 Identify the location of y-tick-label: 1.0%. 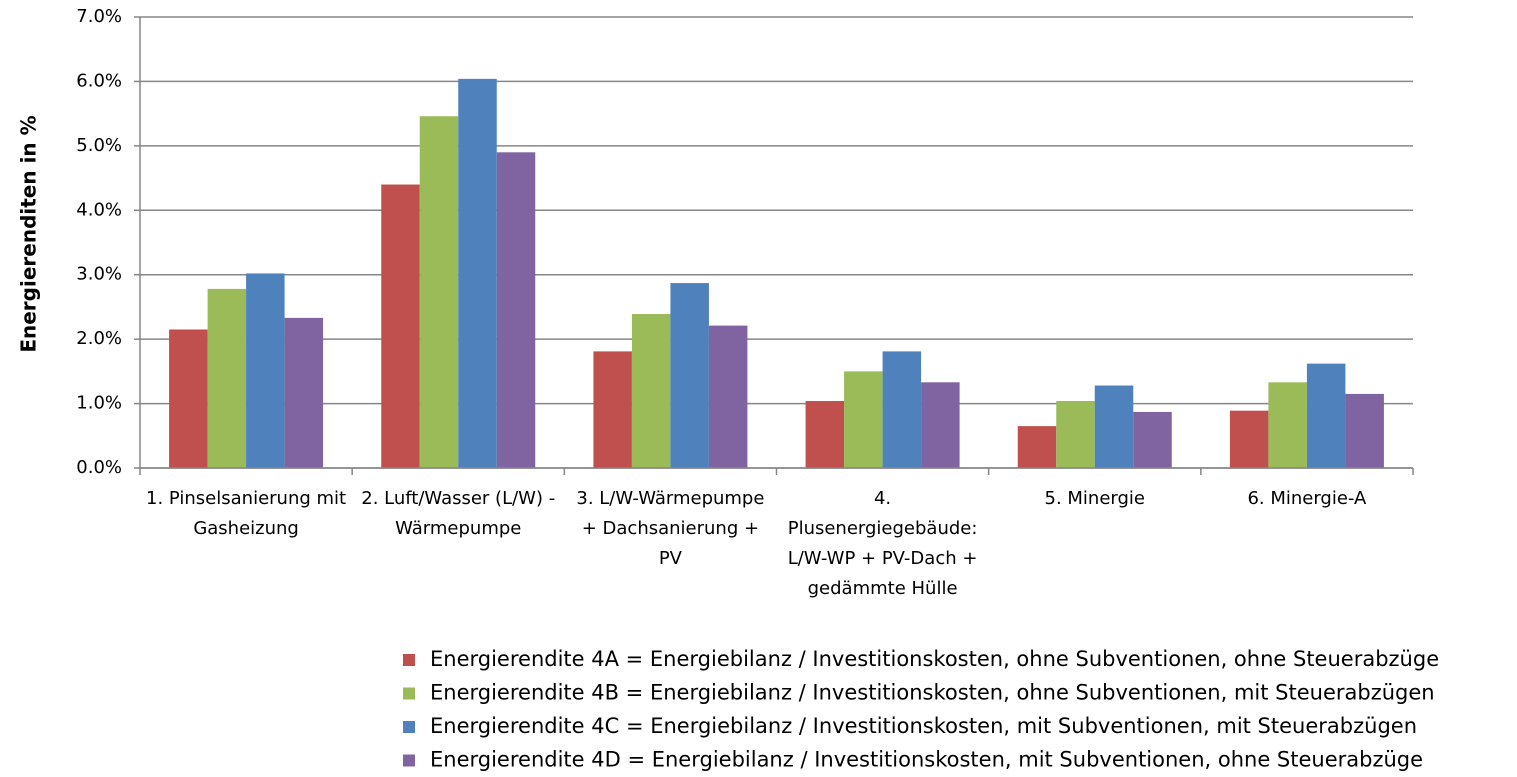
(99, 403).